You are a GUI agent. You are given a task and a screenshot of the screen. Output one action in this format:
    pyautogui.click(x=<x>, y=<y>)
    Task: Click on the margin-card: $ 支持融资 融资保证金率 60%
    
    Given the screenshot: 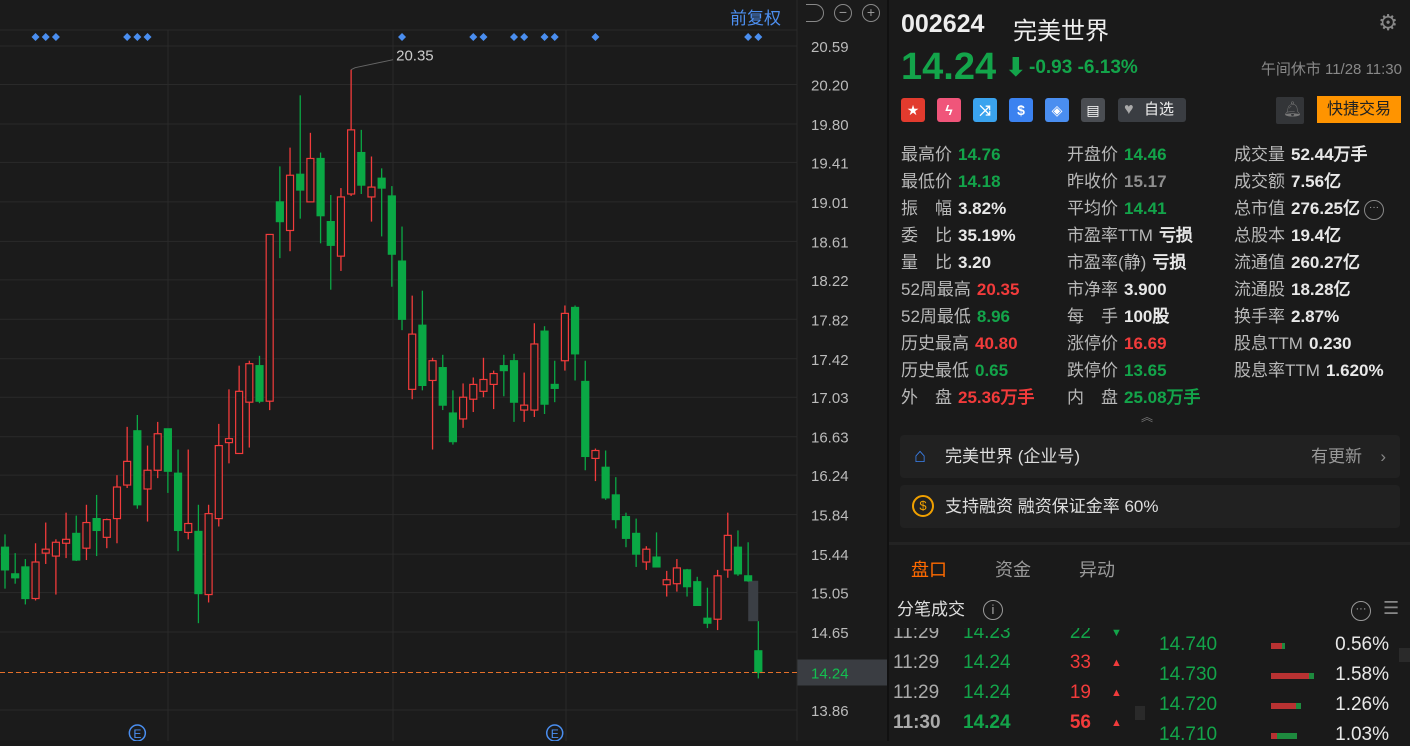 What is the action you would take?
    pyautogui.click(x=1150, y=506)
    